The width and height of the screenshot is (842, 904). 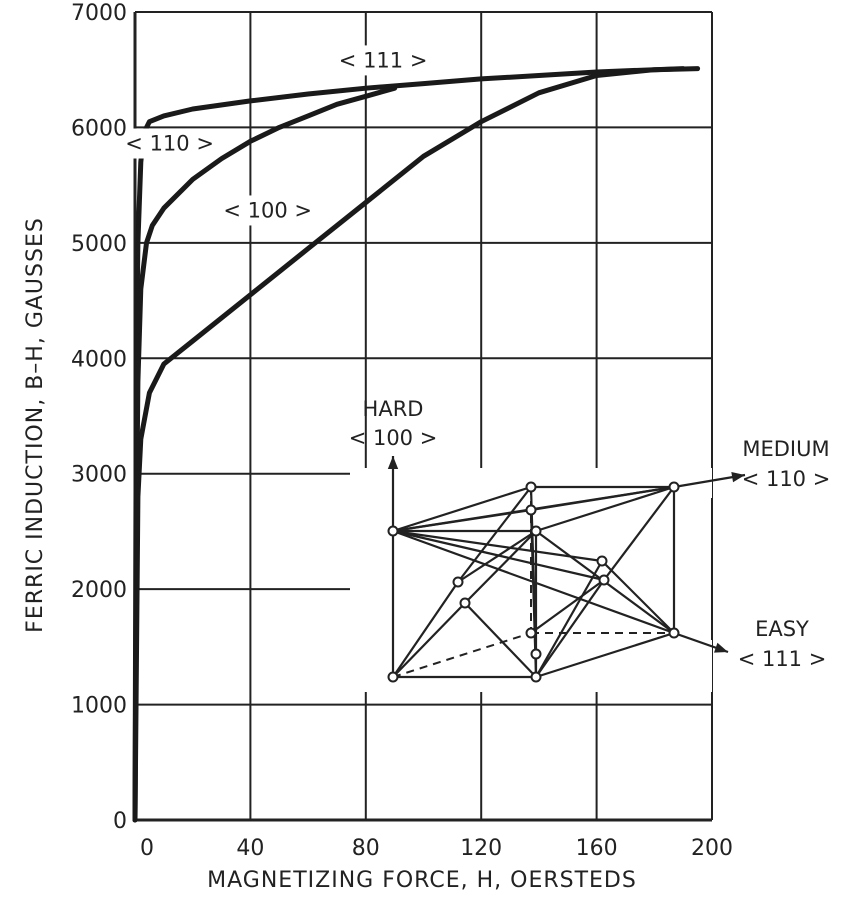 What do you see at coordinates (99, 590) in the screenshot?
I see `y-tick-2000: 2000` at bounding box center [99, 590].